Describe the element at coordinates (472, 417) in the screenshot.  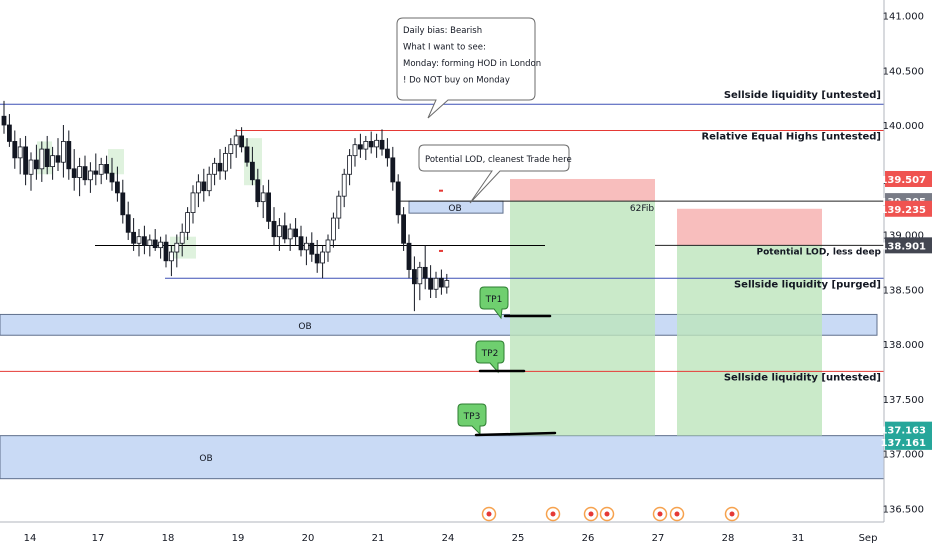
I see `take-profit-label: TP3` at that location.